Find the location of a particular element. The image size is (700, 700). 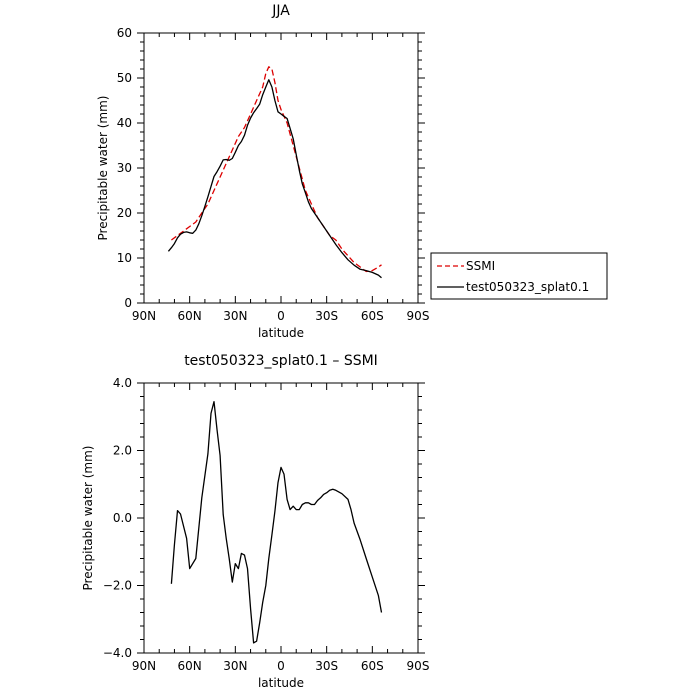

chart-title: JJA is located at coordinates (280, 11).